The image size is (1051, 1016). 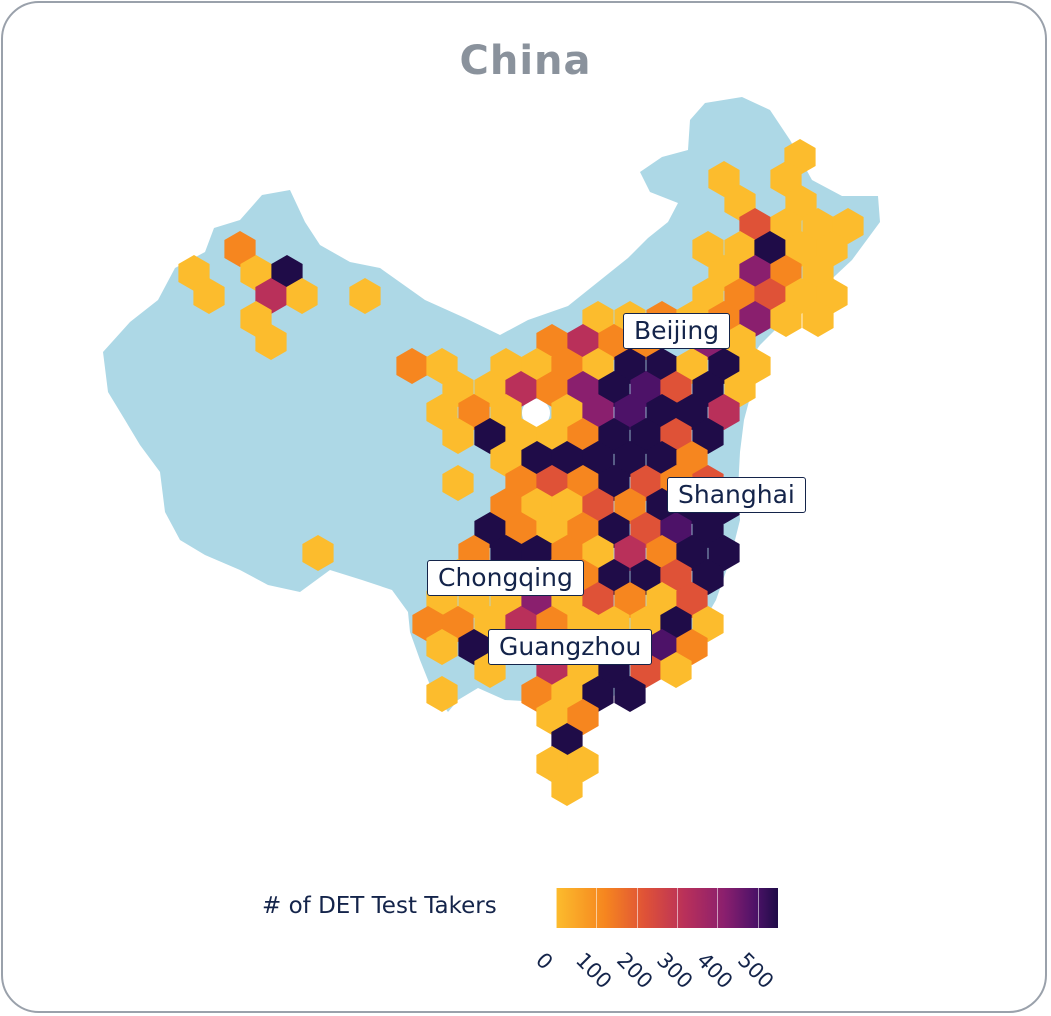 I want to click on city-label-guangzhou: Guangzhou, so click(x=570, y=647).